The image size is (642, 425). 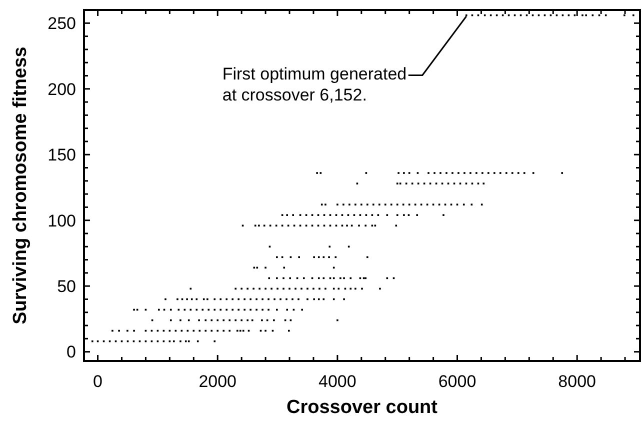 What do you see at coordinates (62, 220) in the screenshot?
I see `y-tick-label: 100` at bounding box center [62, 220].